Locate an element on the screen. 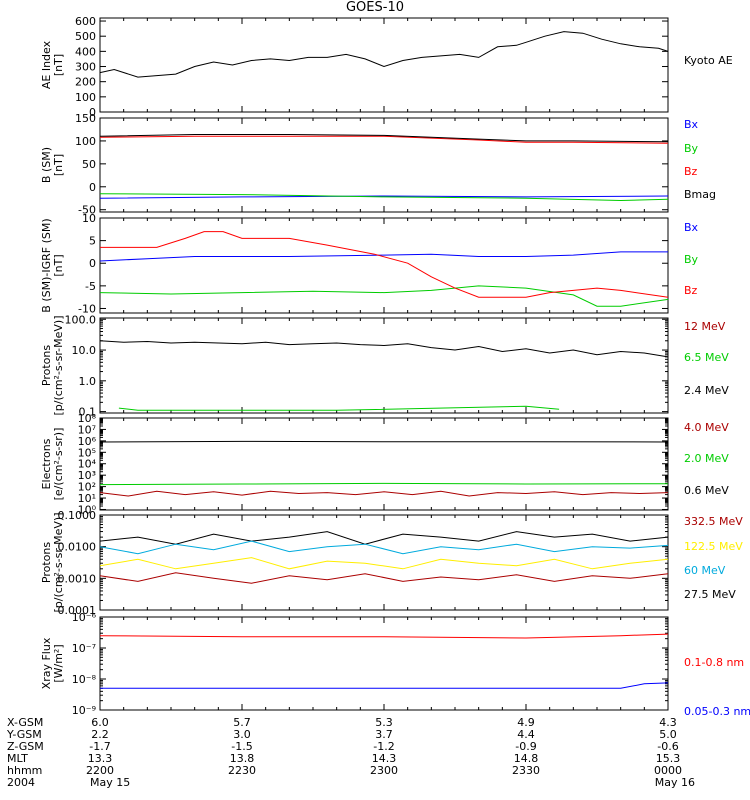 This screenshot has width=750, height=800. ephemeris-cell: 5.0 is located at coordinates (668, 734).